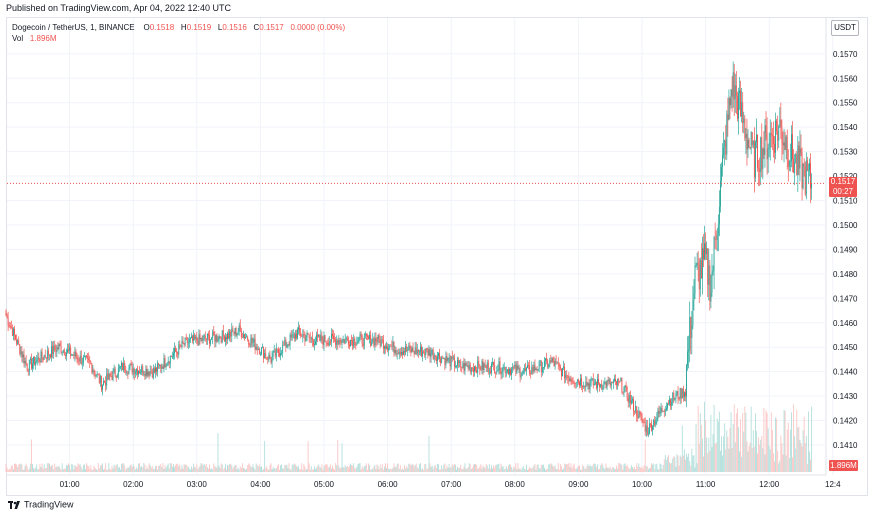  What do you see at coordinates (845, 421) in the screenshot?
I see `price-tick-label: 0.1420` at bounding box center [845, 421].